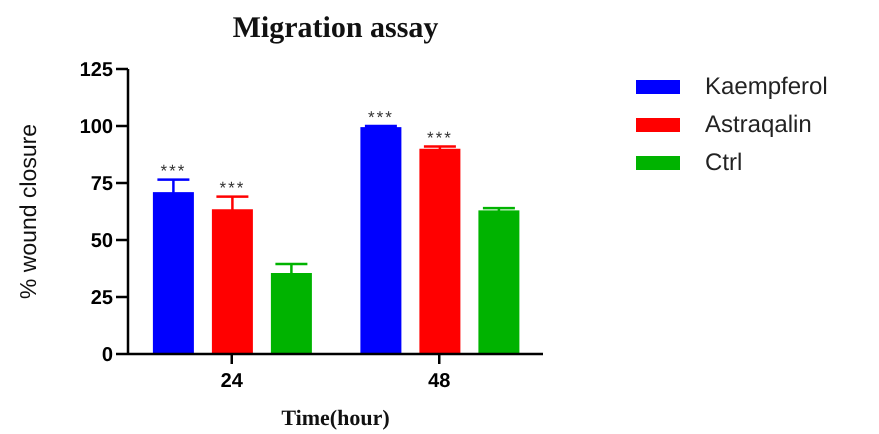 The height and width of the screenshot is (434, 879). I want to click on y-tick-label: 0, so click(107, 355).